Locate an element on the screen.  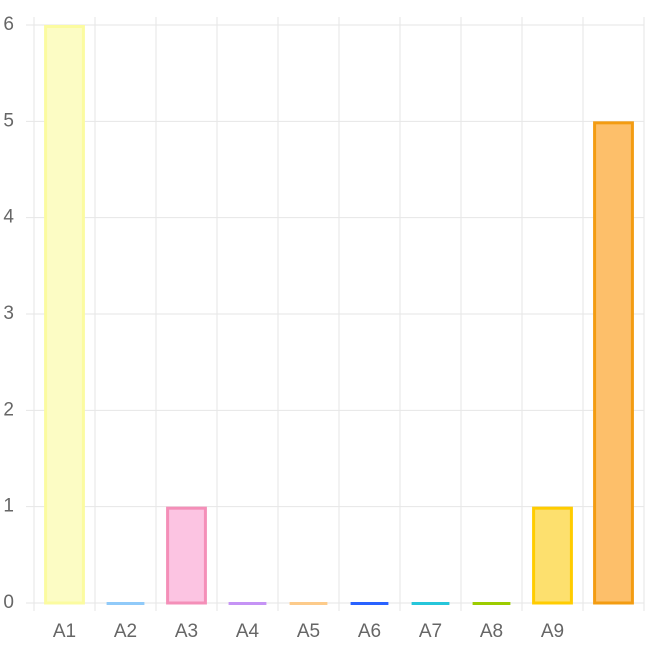
x-tick-label: A4 is located at coordinates (248, 631).